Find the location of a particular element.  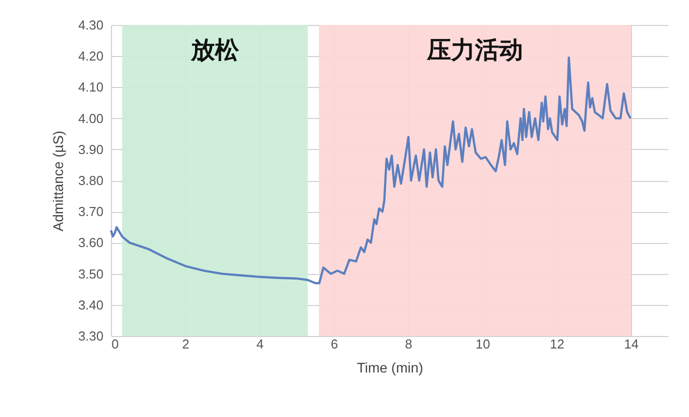

x-tick-label: 10 is located at coordinates (483, 344).